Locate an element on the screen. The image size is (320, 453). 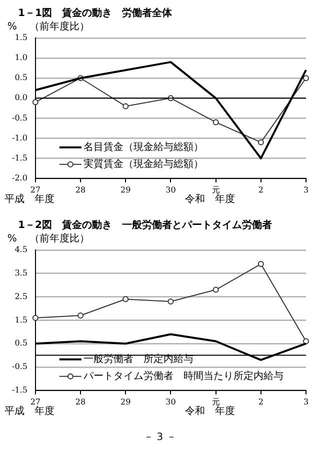
y-tick-label: -2.0 is located at coordinates (20, 177).